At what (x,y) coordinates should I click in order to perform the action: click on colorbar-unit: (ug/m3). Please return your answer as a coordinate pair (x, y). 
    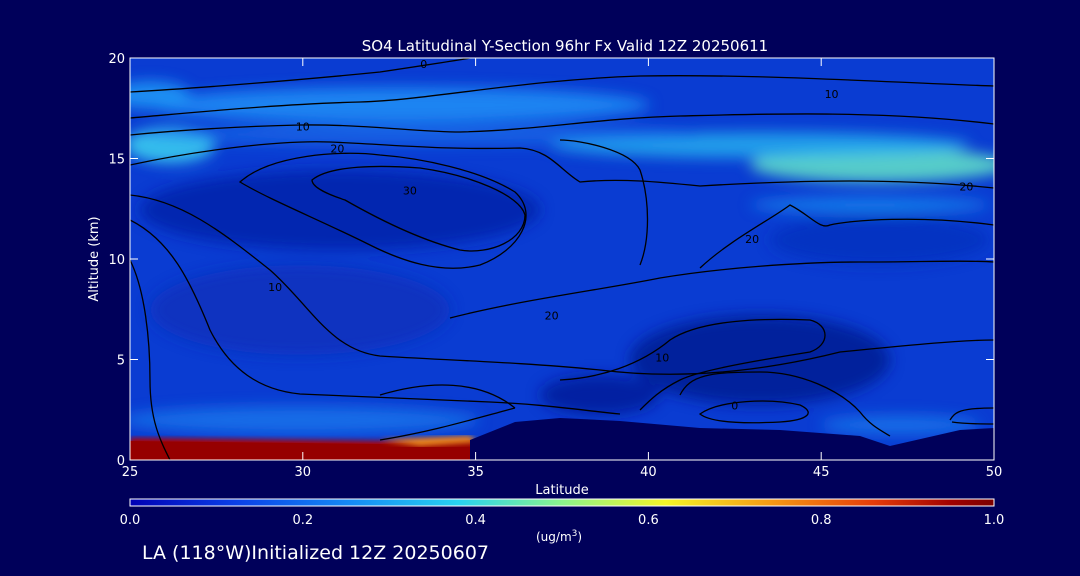
    Looking at the image, I should click on (559, 536).